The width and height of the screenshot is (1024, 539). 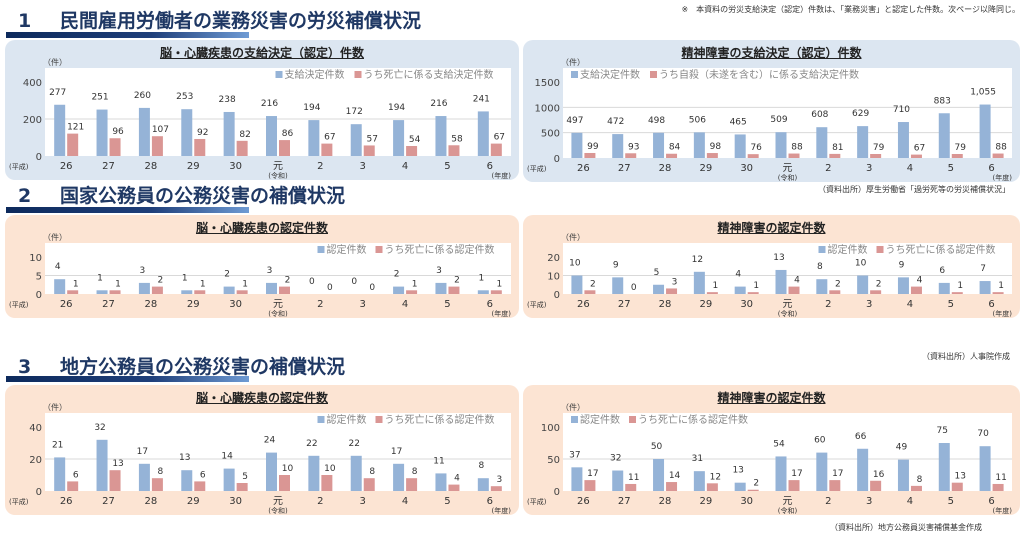 I want to click on data-label: 7, so click(x=983, y=269).